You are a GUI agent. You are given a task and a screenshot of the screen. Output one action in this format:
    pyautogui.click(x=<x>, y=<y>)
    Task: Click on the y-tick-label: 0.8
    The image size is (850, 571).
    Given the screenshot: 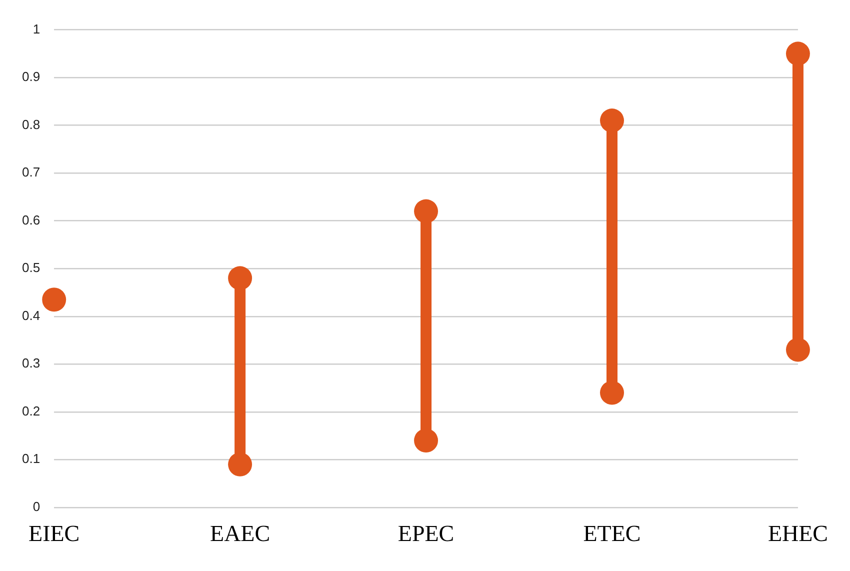 What is the action you would take?
    pyautogui.click(x=31, y=124)
    